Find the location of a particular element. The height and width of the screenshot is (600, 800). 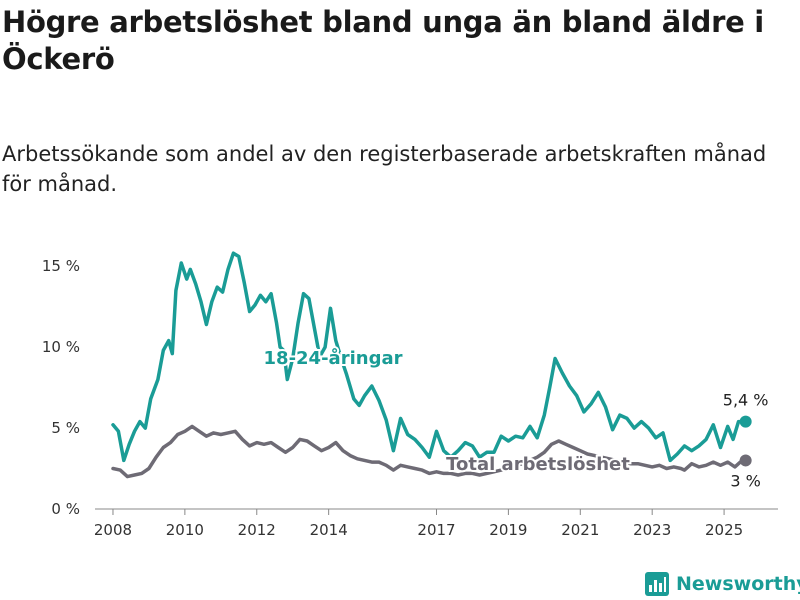

total-series-line is located at coordinates (429, 451).